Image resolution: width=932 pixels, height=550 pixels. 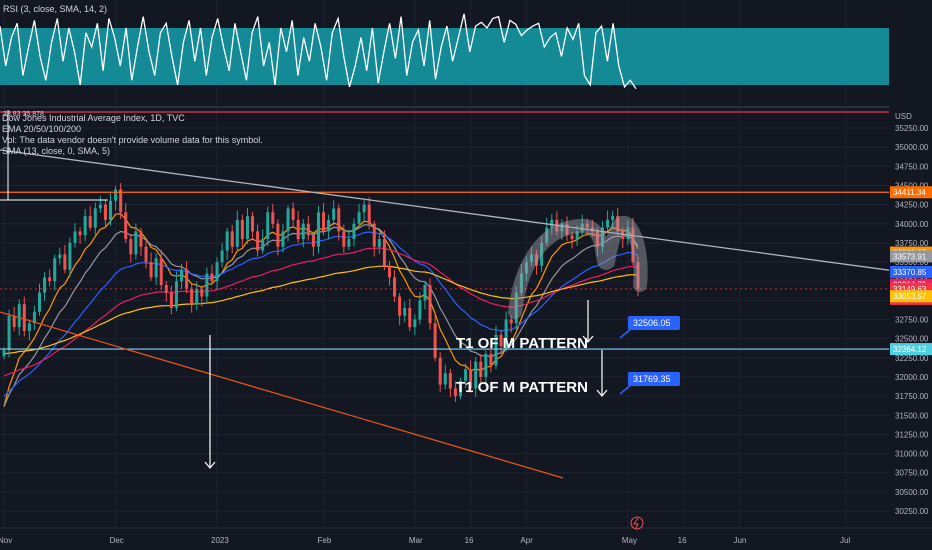 What do you see at coordinates (739, 540) in the screenshot?
I see `time-tick-label: Jun` at bounding box center [739, 540].